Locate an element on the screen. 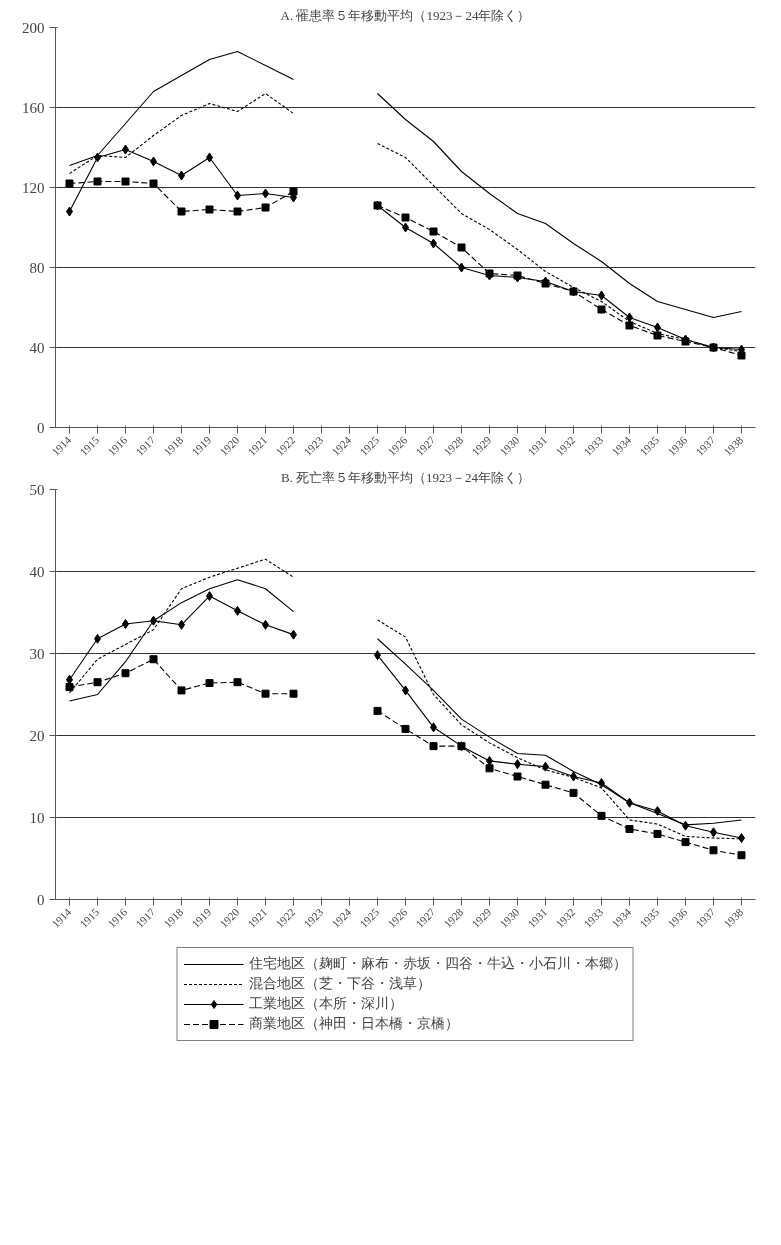 This screenshot has height=1245, width=781. y-tick-label: 200 is located at coordinates (33, 27).